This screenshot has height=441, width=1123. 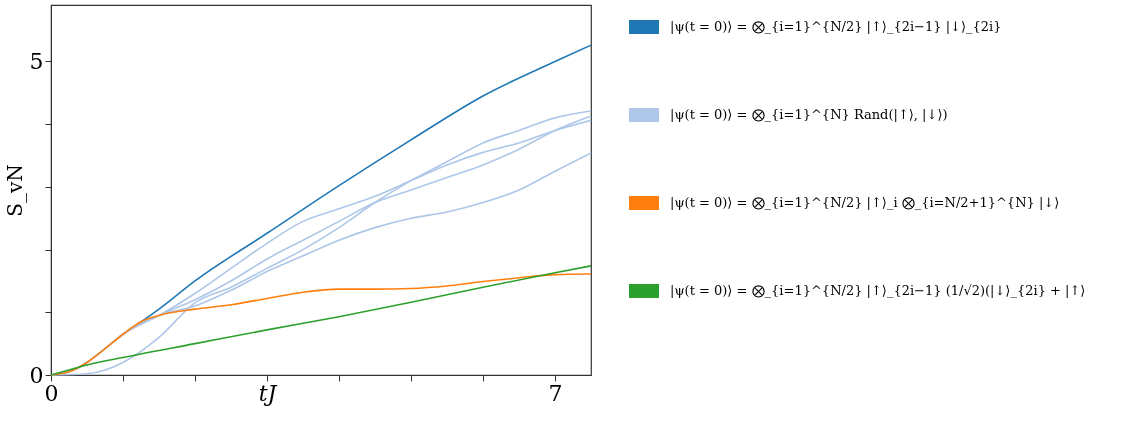 I want to click on legend-label: |ψ(t = 0)⟩ = ⨂_{i=1}^{N/2} |↑⟩_i ⨂_{i=N/2+1}^{N} |↓⟩, so click(x=865, y=202).